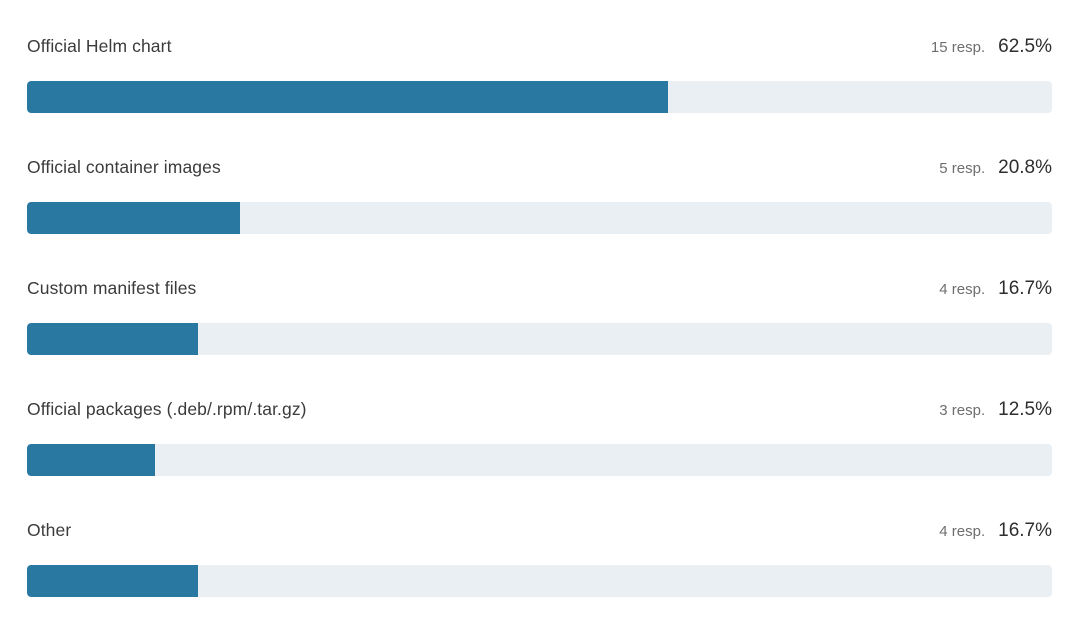 The height and width of the screenshot is (622, 1080). I want to click on answer-label: Official packages (.deb/.rpm/.tar.gz), so click(167, 409).